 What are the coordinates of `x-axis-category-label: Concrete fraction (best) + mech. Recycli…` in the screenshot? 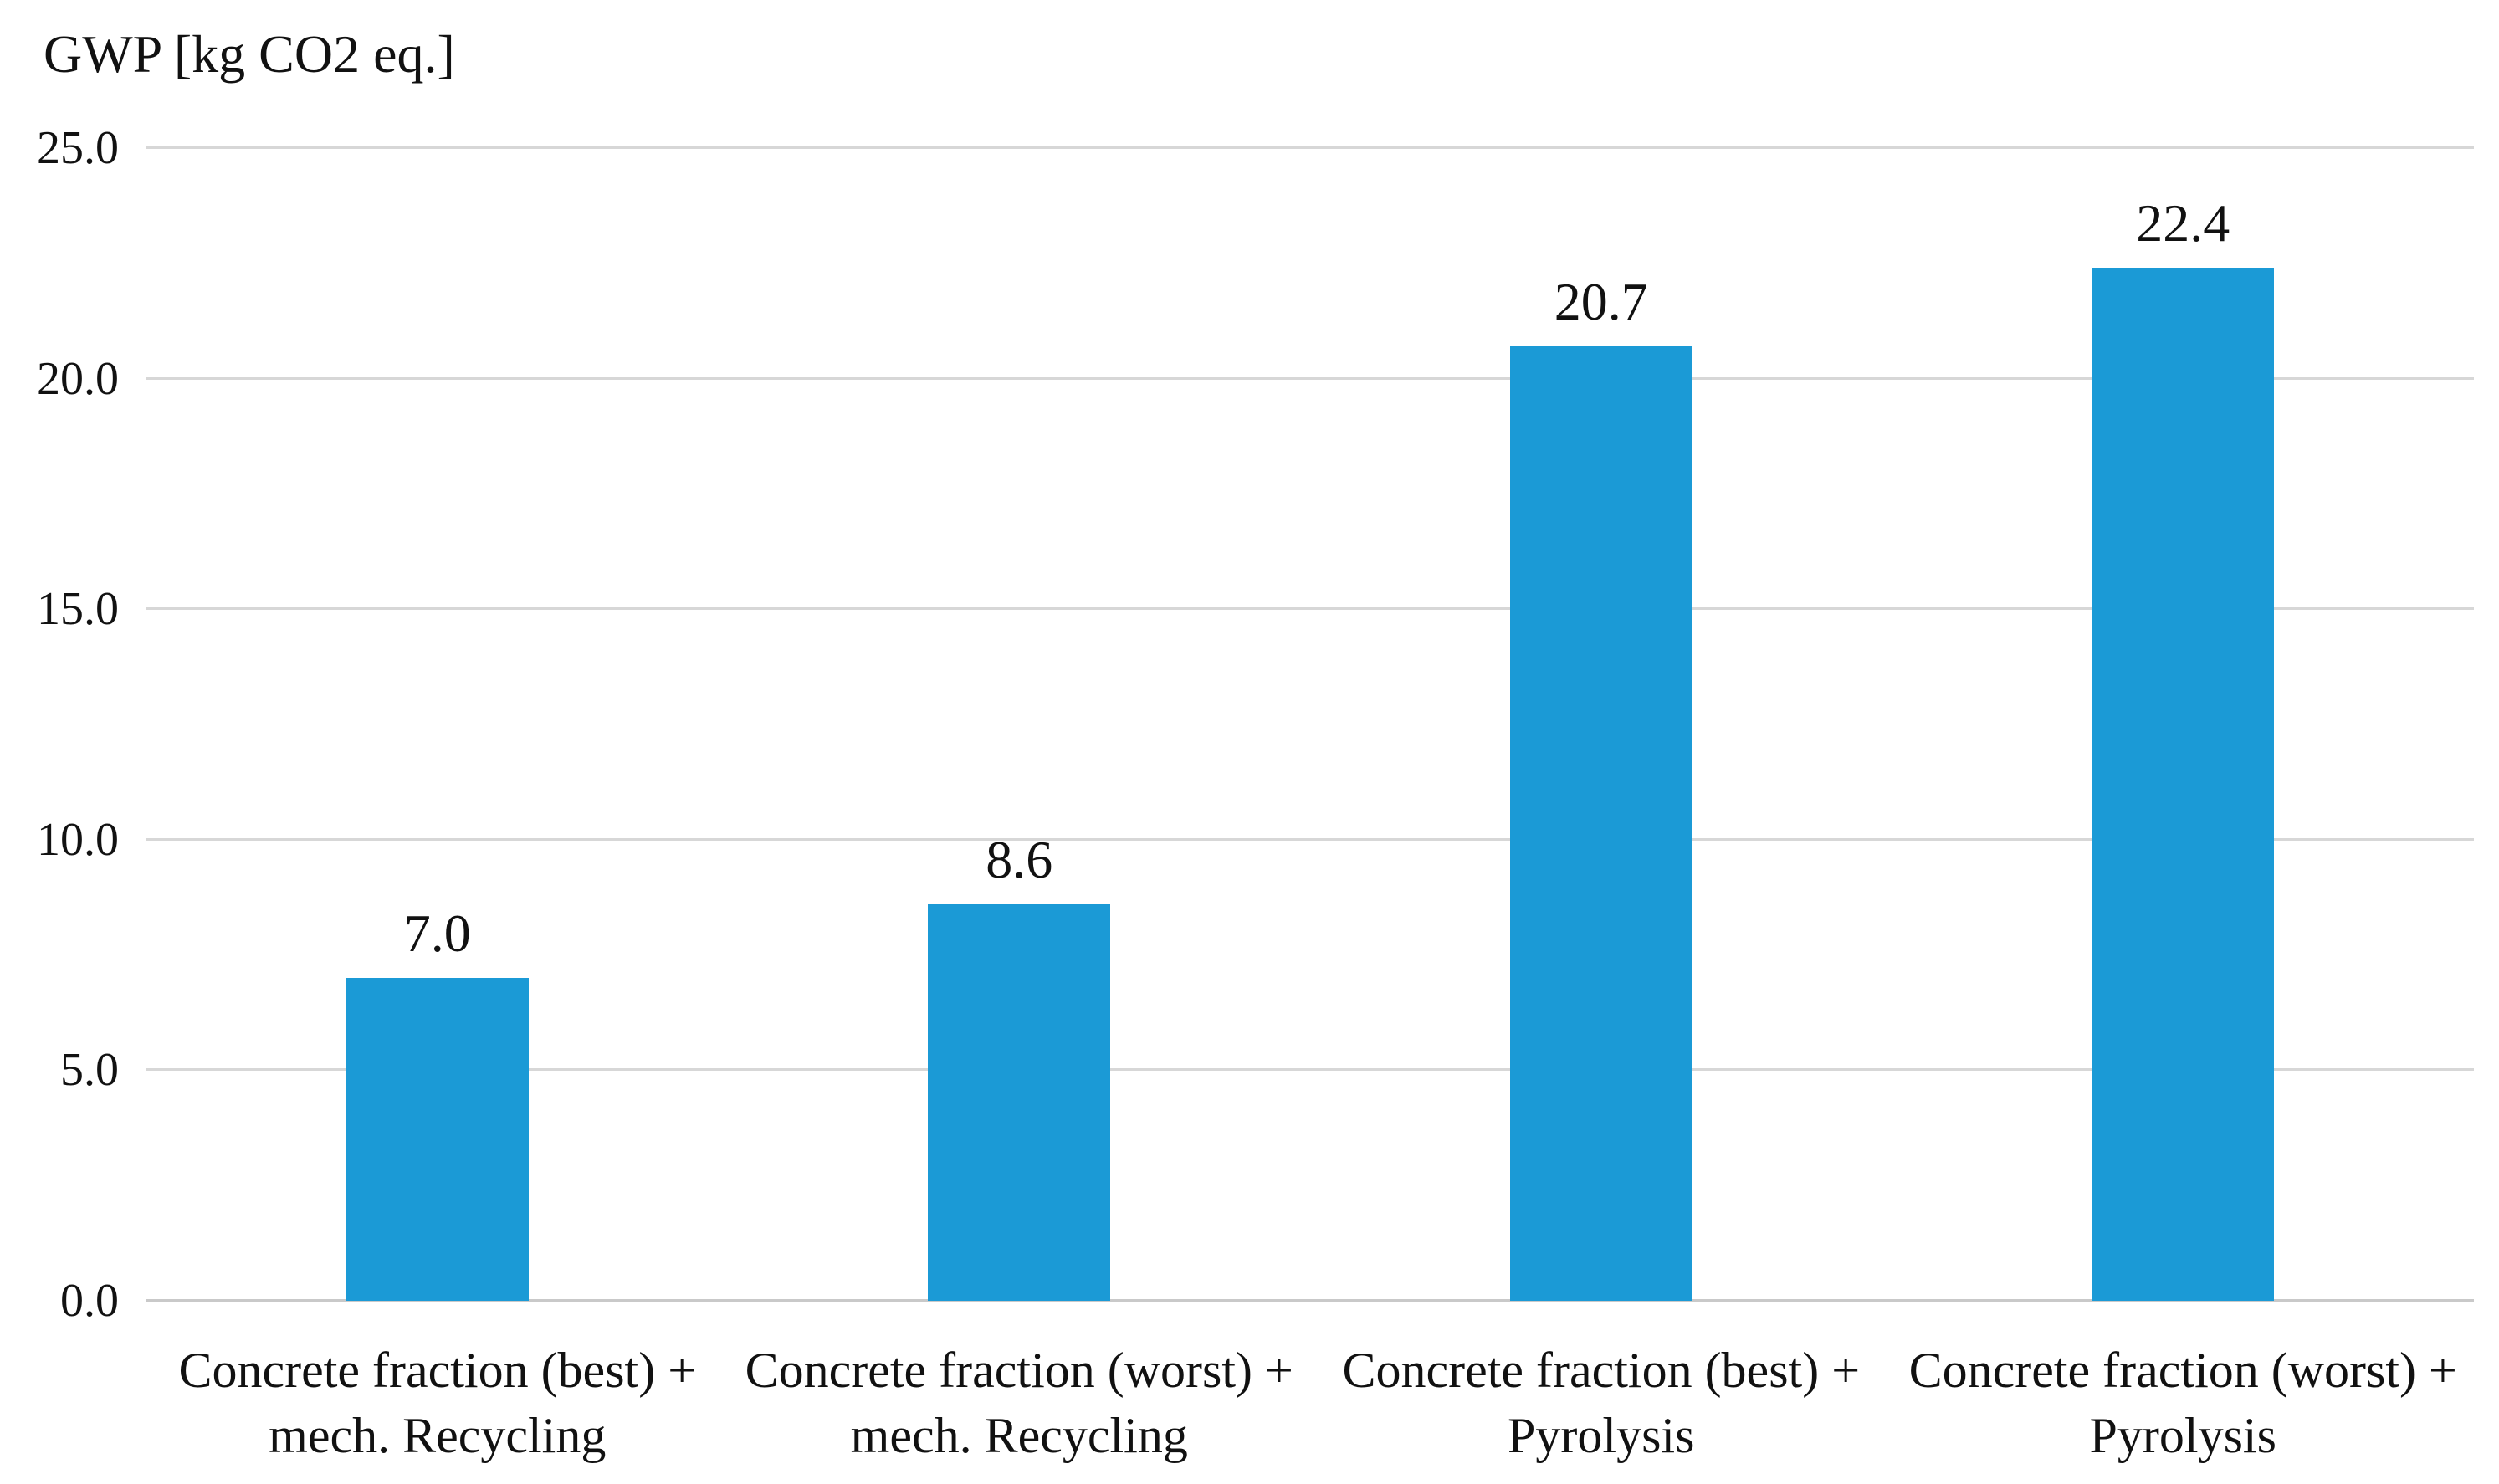 It's located at (437, 1403).